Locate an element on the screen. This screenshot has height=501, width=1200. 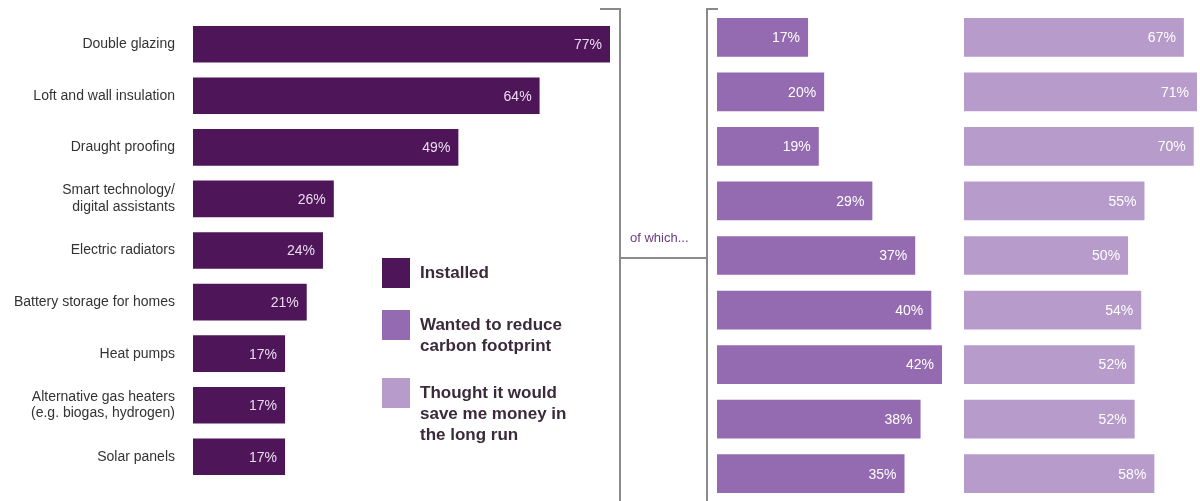
data-label: 71% is located at coordinates (1174, 91).